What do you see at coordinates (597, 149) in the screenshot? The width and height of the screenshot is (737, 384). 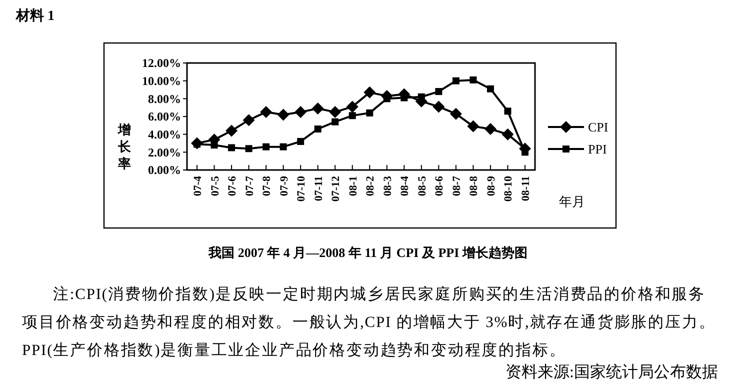 I see `legend-label: PPI` at bounding box center [597, 149].